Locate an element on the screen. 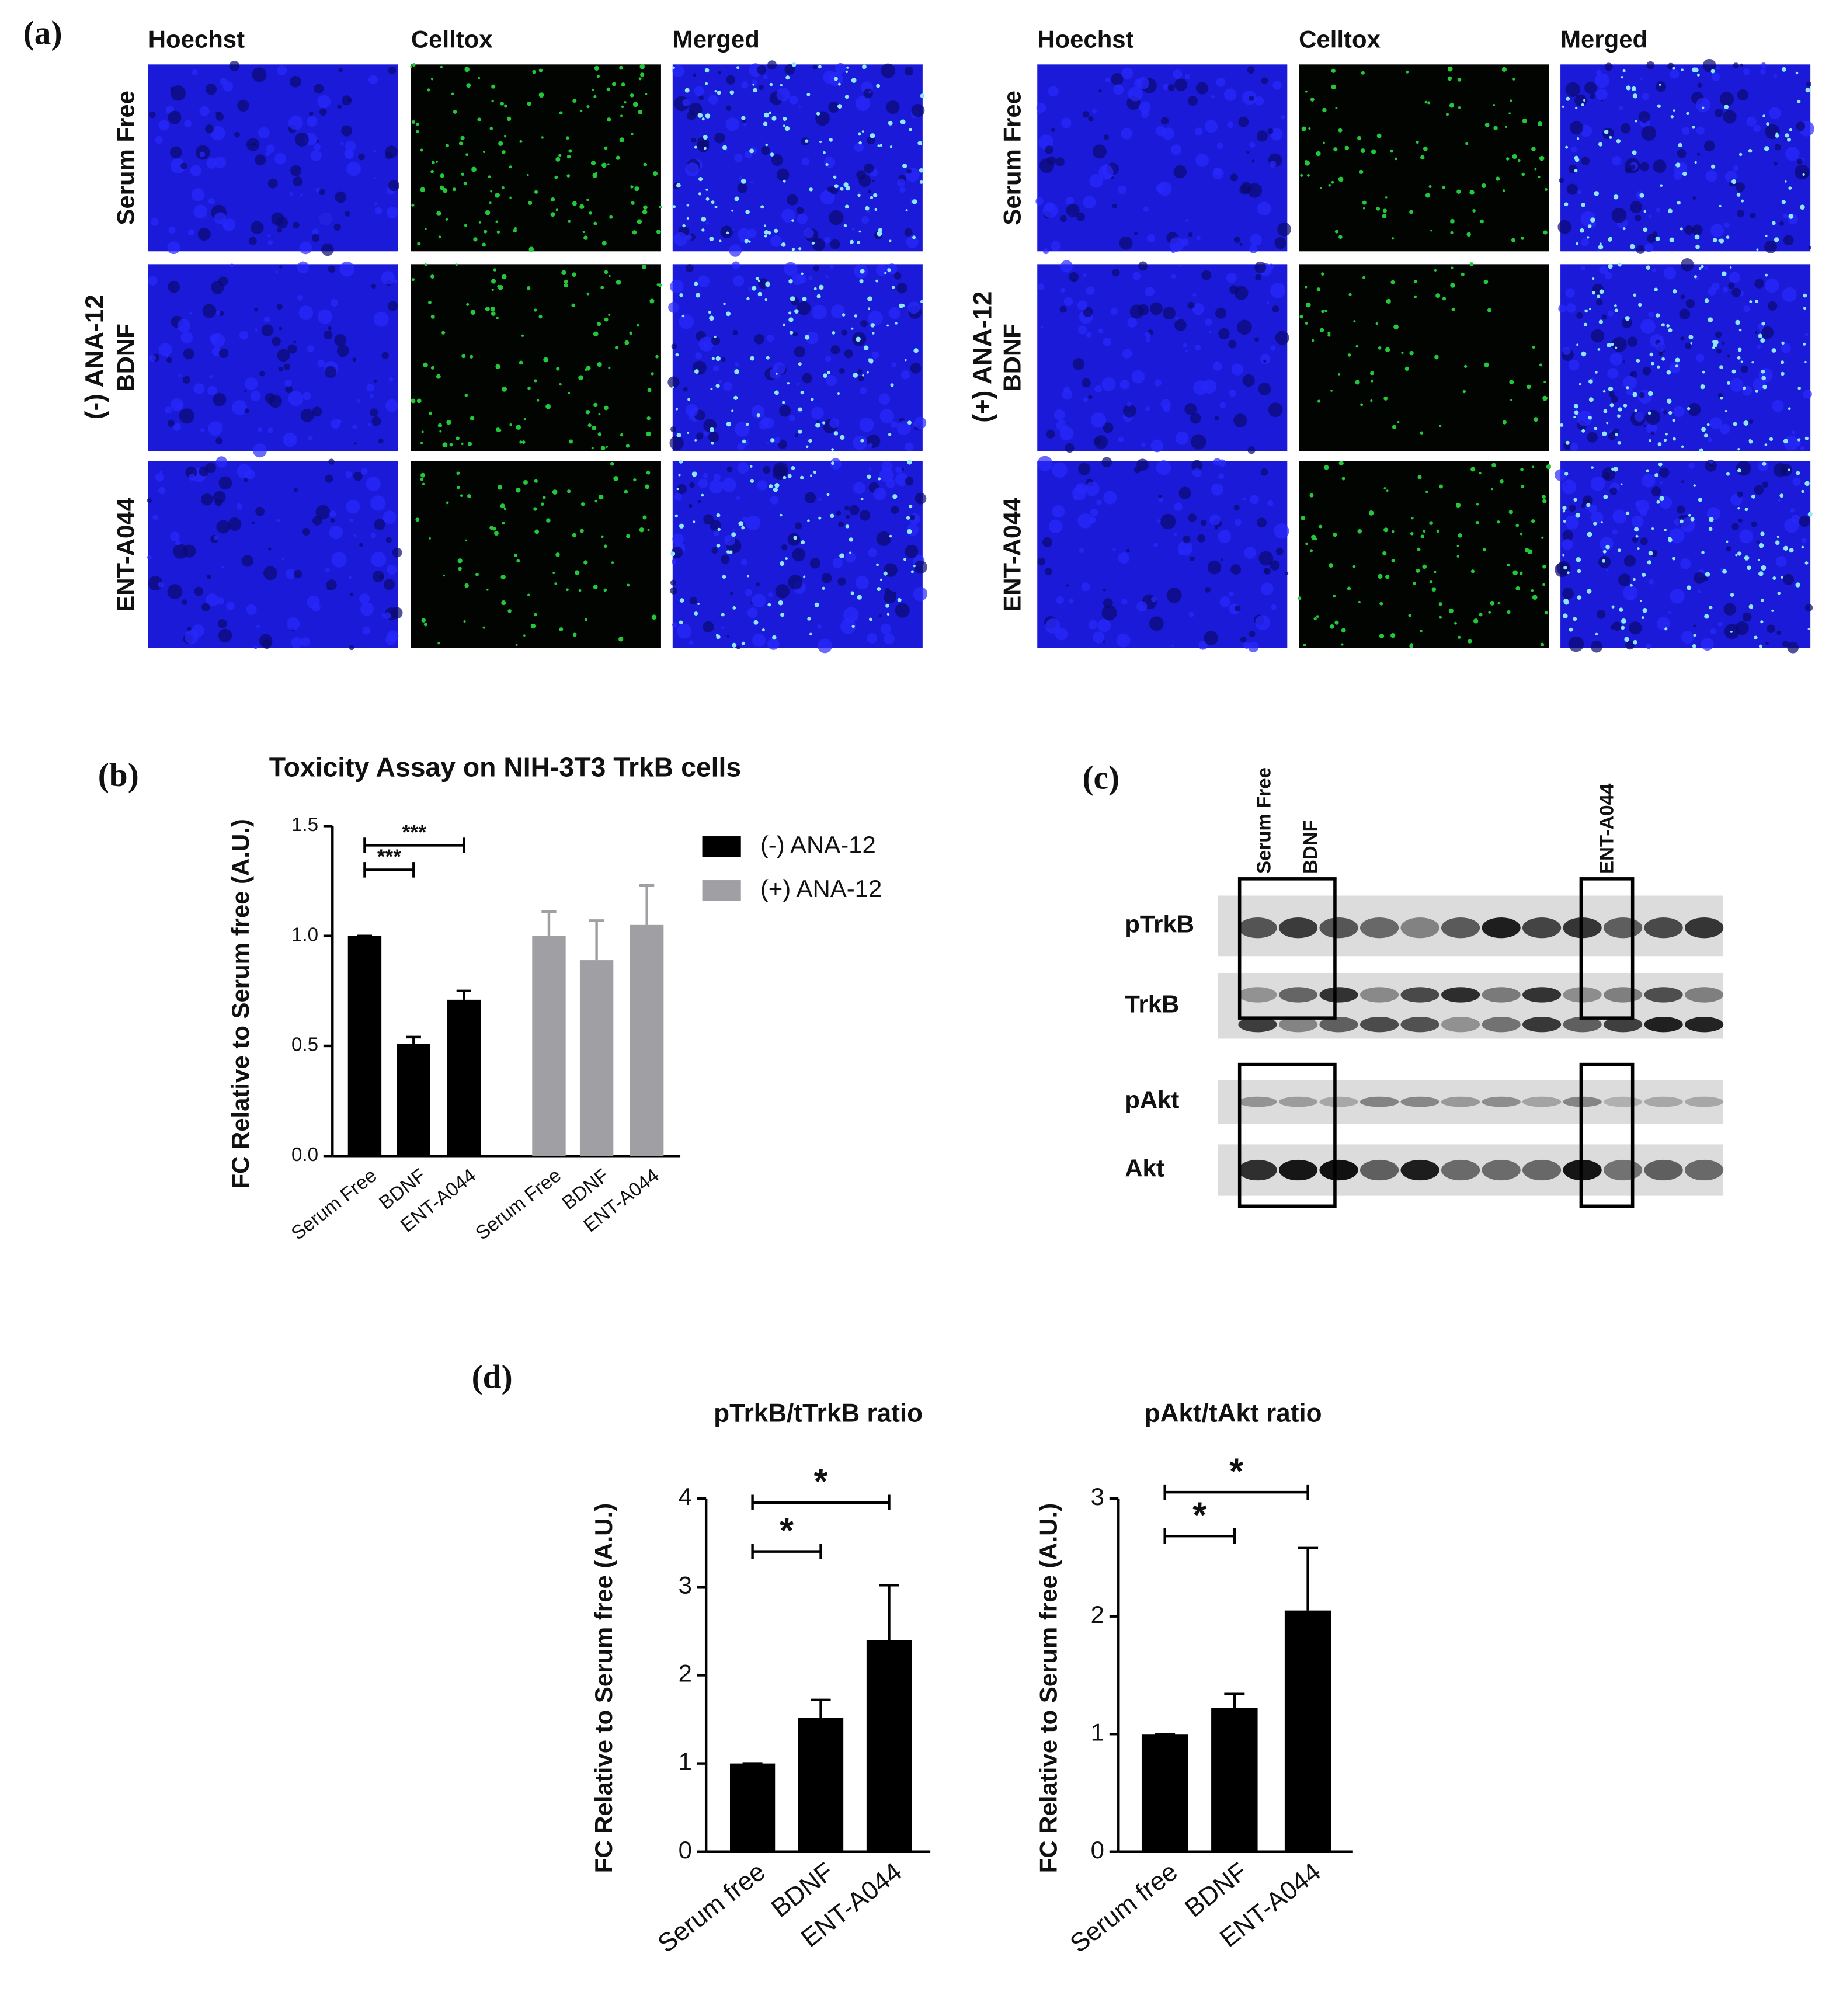 This screenshot has width=1822, height=2016. chart-title: Toxicity Assay on NIH-3T3 TrkB cells is located at coordinates (505, 767).